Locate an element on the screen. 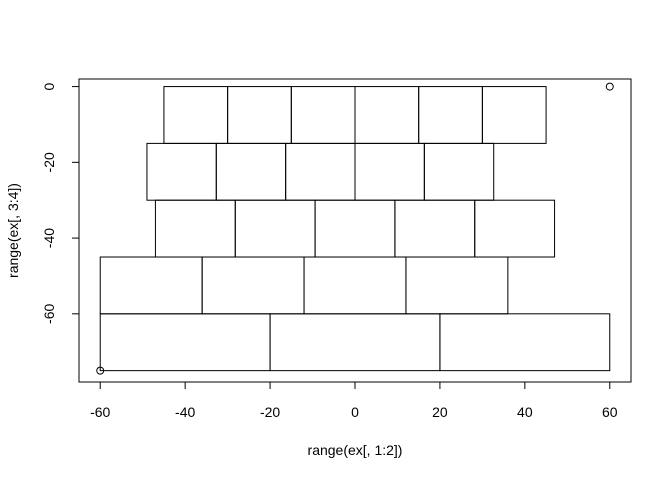 This screenshot has height=480, width=672. y-tick-label-3: -60 is located at coordinates (49, 313).